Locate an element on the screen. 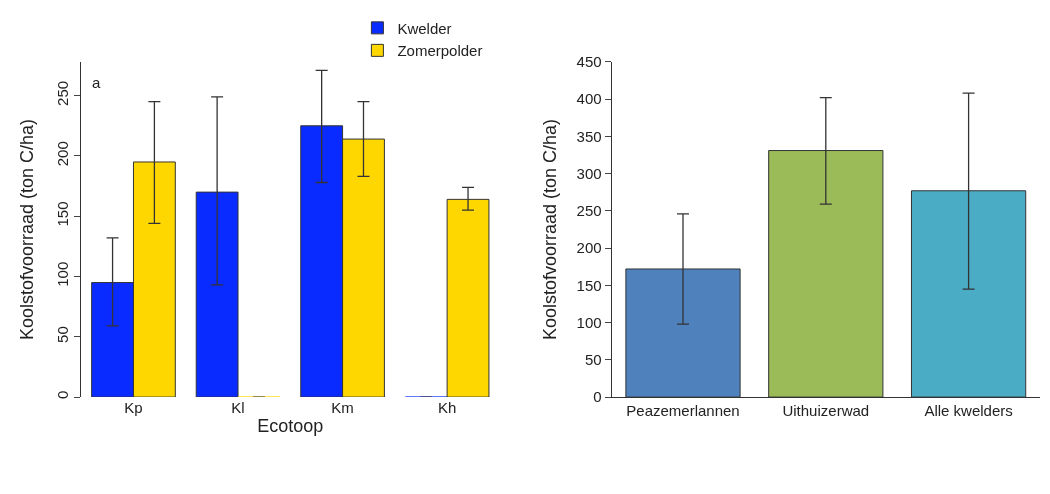 Image resolution: width=1050 pixels, height=494 pixels. x-tick-label: Kp is located at coordinates (133, 408).